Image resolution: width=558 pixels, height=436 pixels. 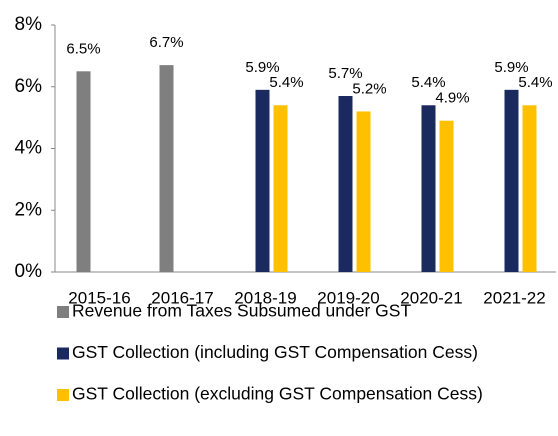 I want to click on data-label: 5.2%, so click(x=369, y=88).